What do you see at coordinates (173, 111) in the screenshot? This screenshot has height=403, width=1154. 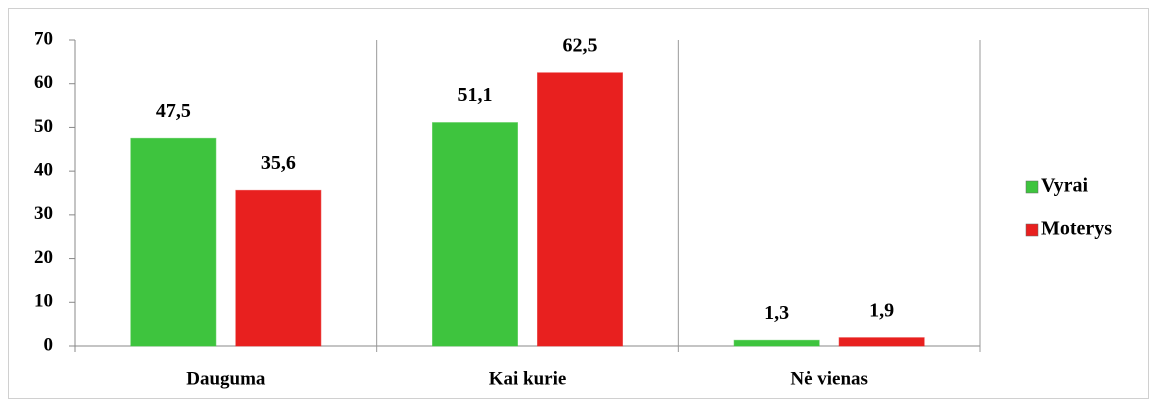 I see `value-label: 47,5` at bounding box center [173, 111].